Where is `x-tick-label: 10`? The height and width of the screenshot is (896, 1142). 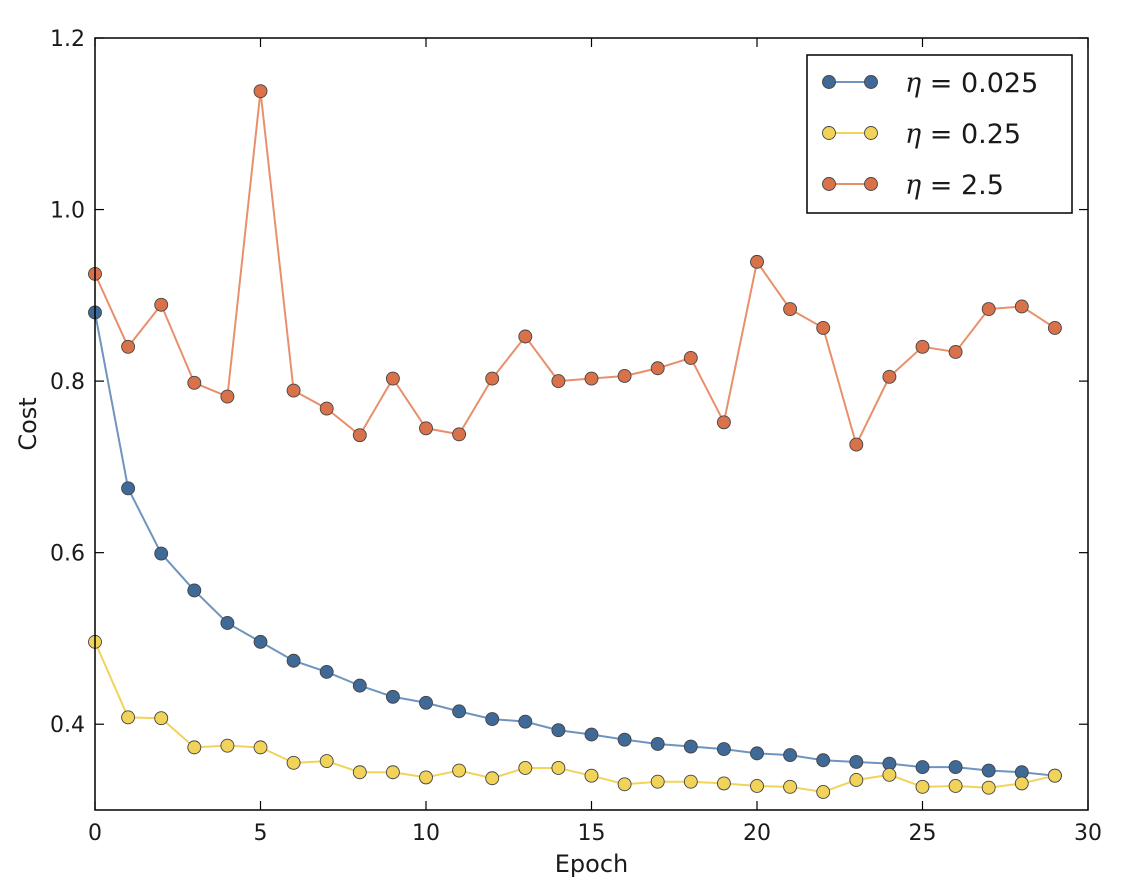
x-tick-label: 10 is located at coordinates (426, 833).